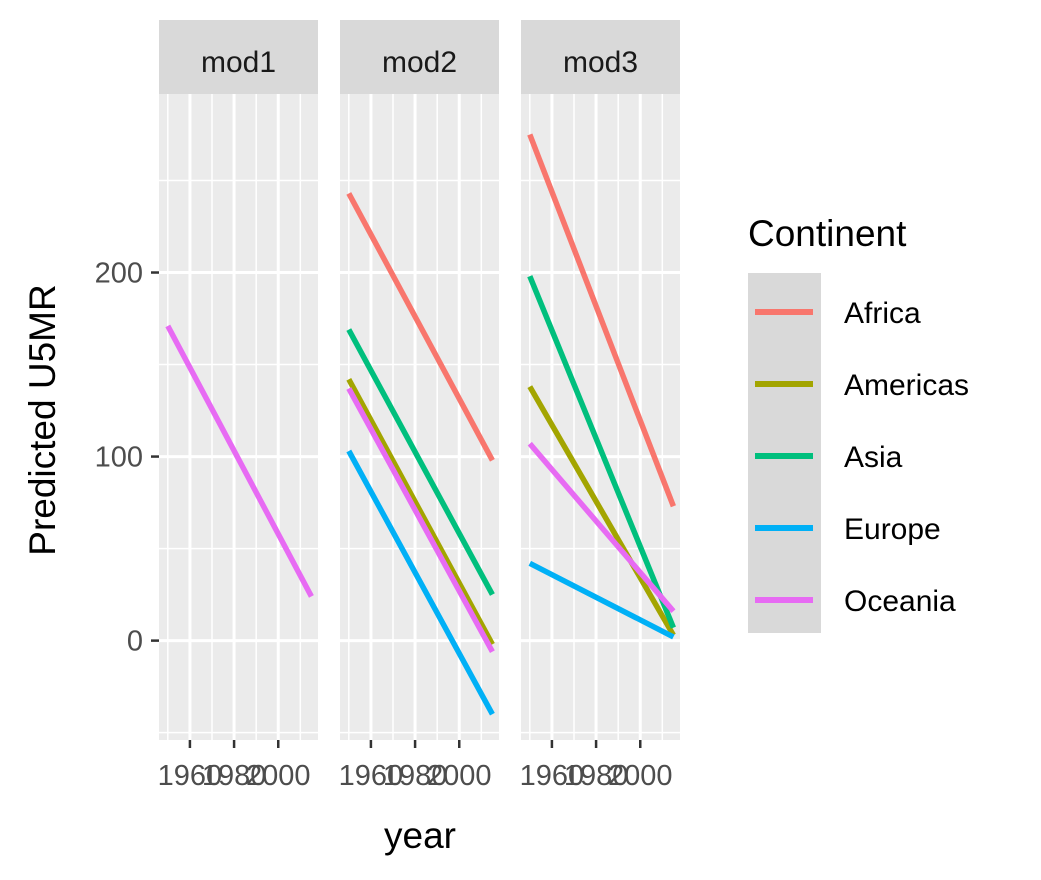  What do you see at coordinates (873, 457) in the screenshot?
I see `legend-label: Asia` at bounding box center [873, 457].